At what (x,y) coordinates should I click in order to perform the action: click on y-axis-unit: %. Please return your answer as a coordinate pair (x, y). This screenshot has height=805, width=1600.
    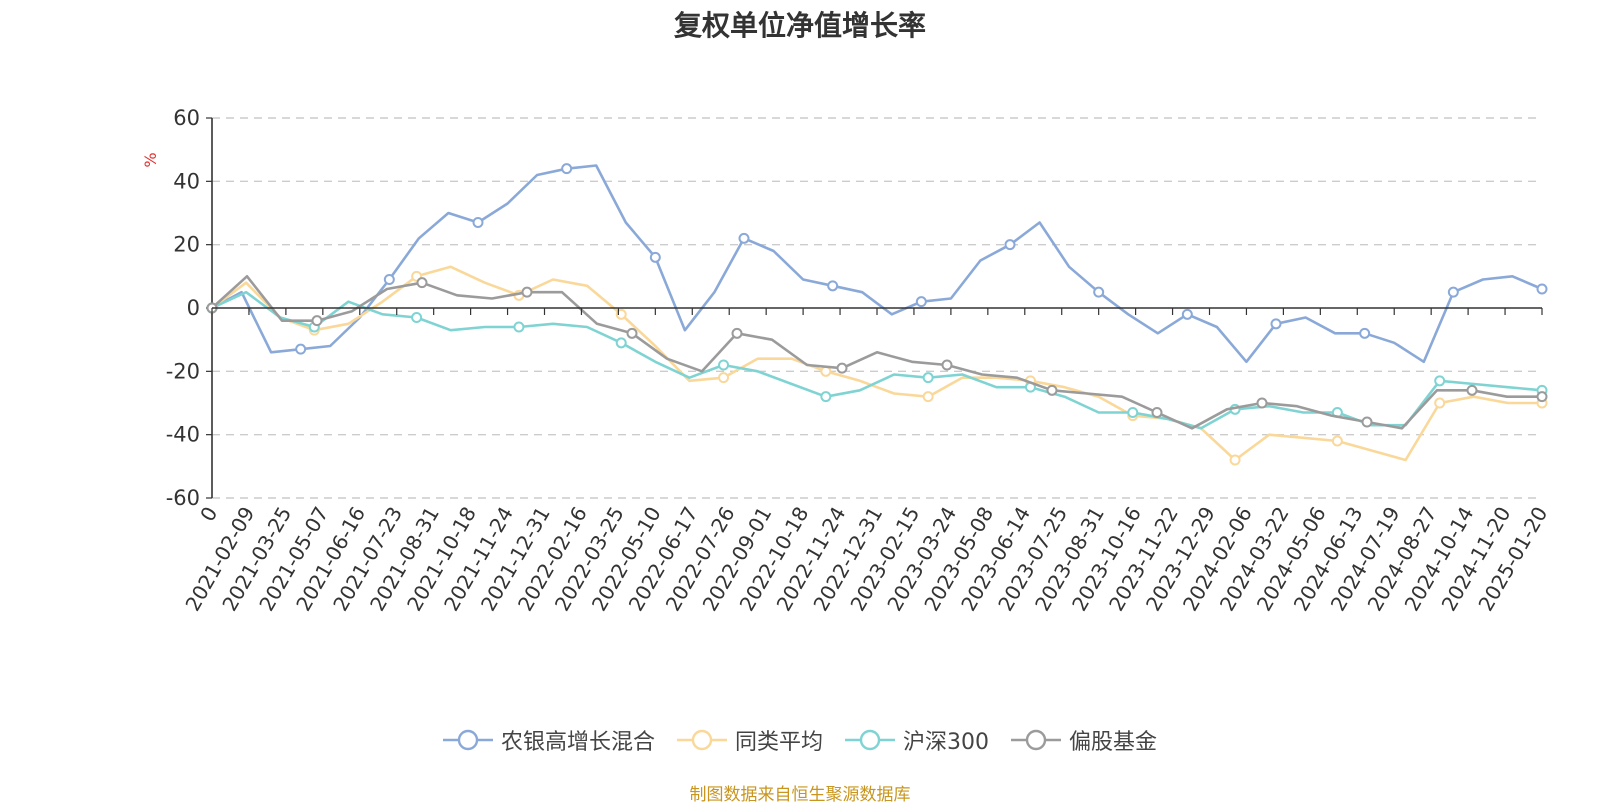
    Looking at the image, I should click on (150, 159).